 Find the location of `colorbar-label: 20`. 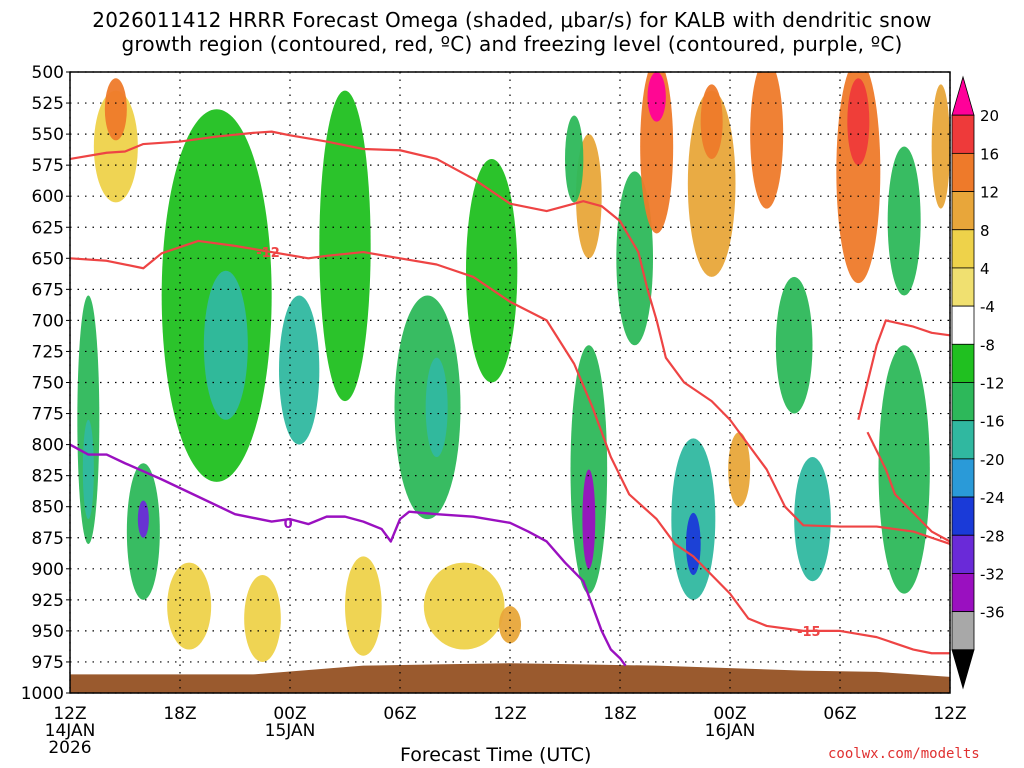

colorbar-label: 20 is located at coordinates (989, 116).